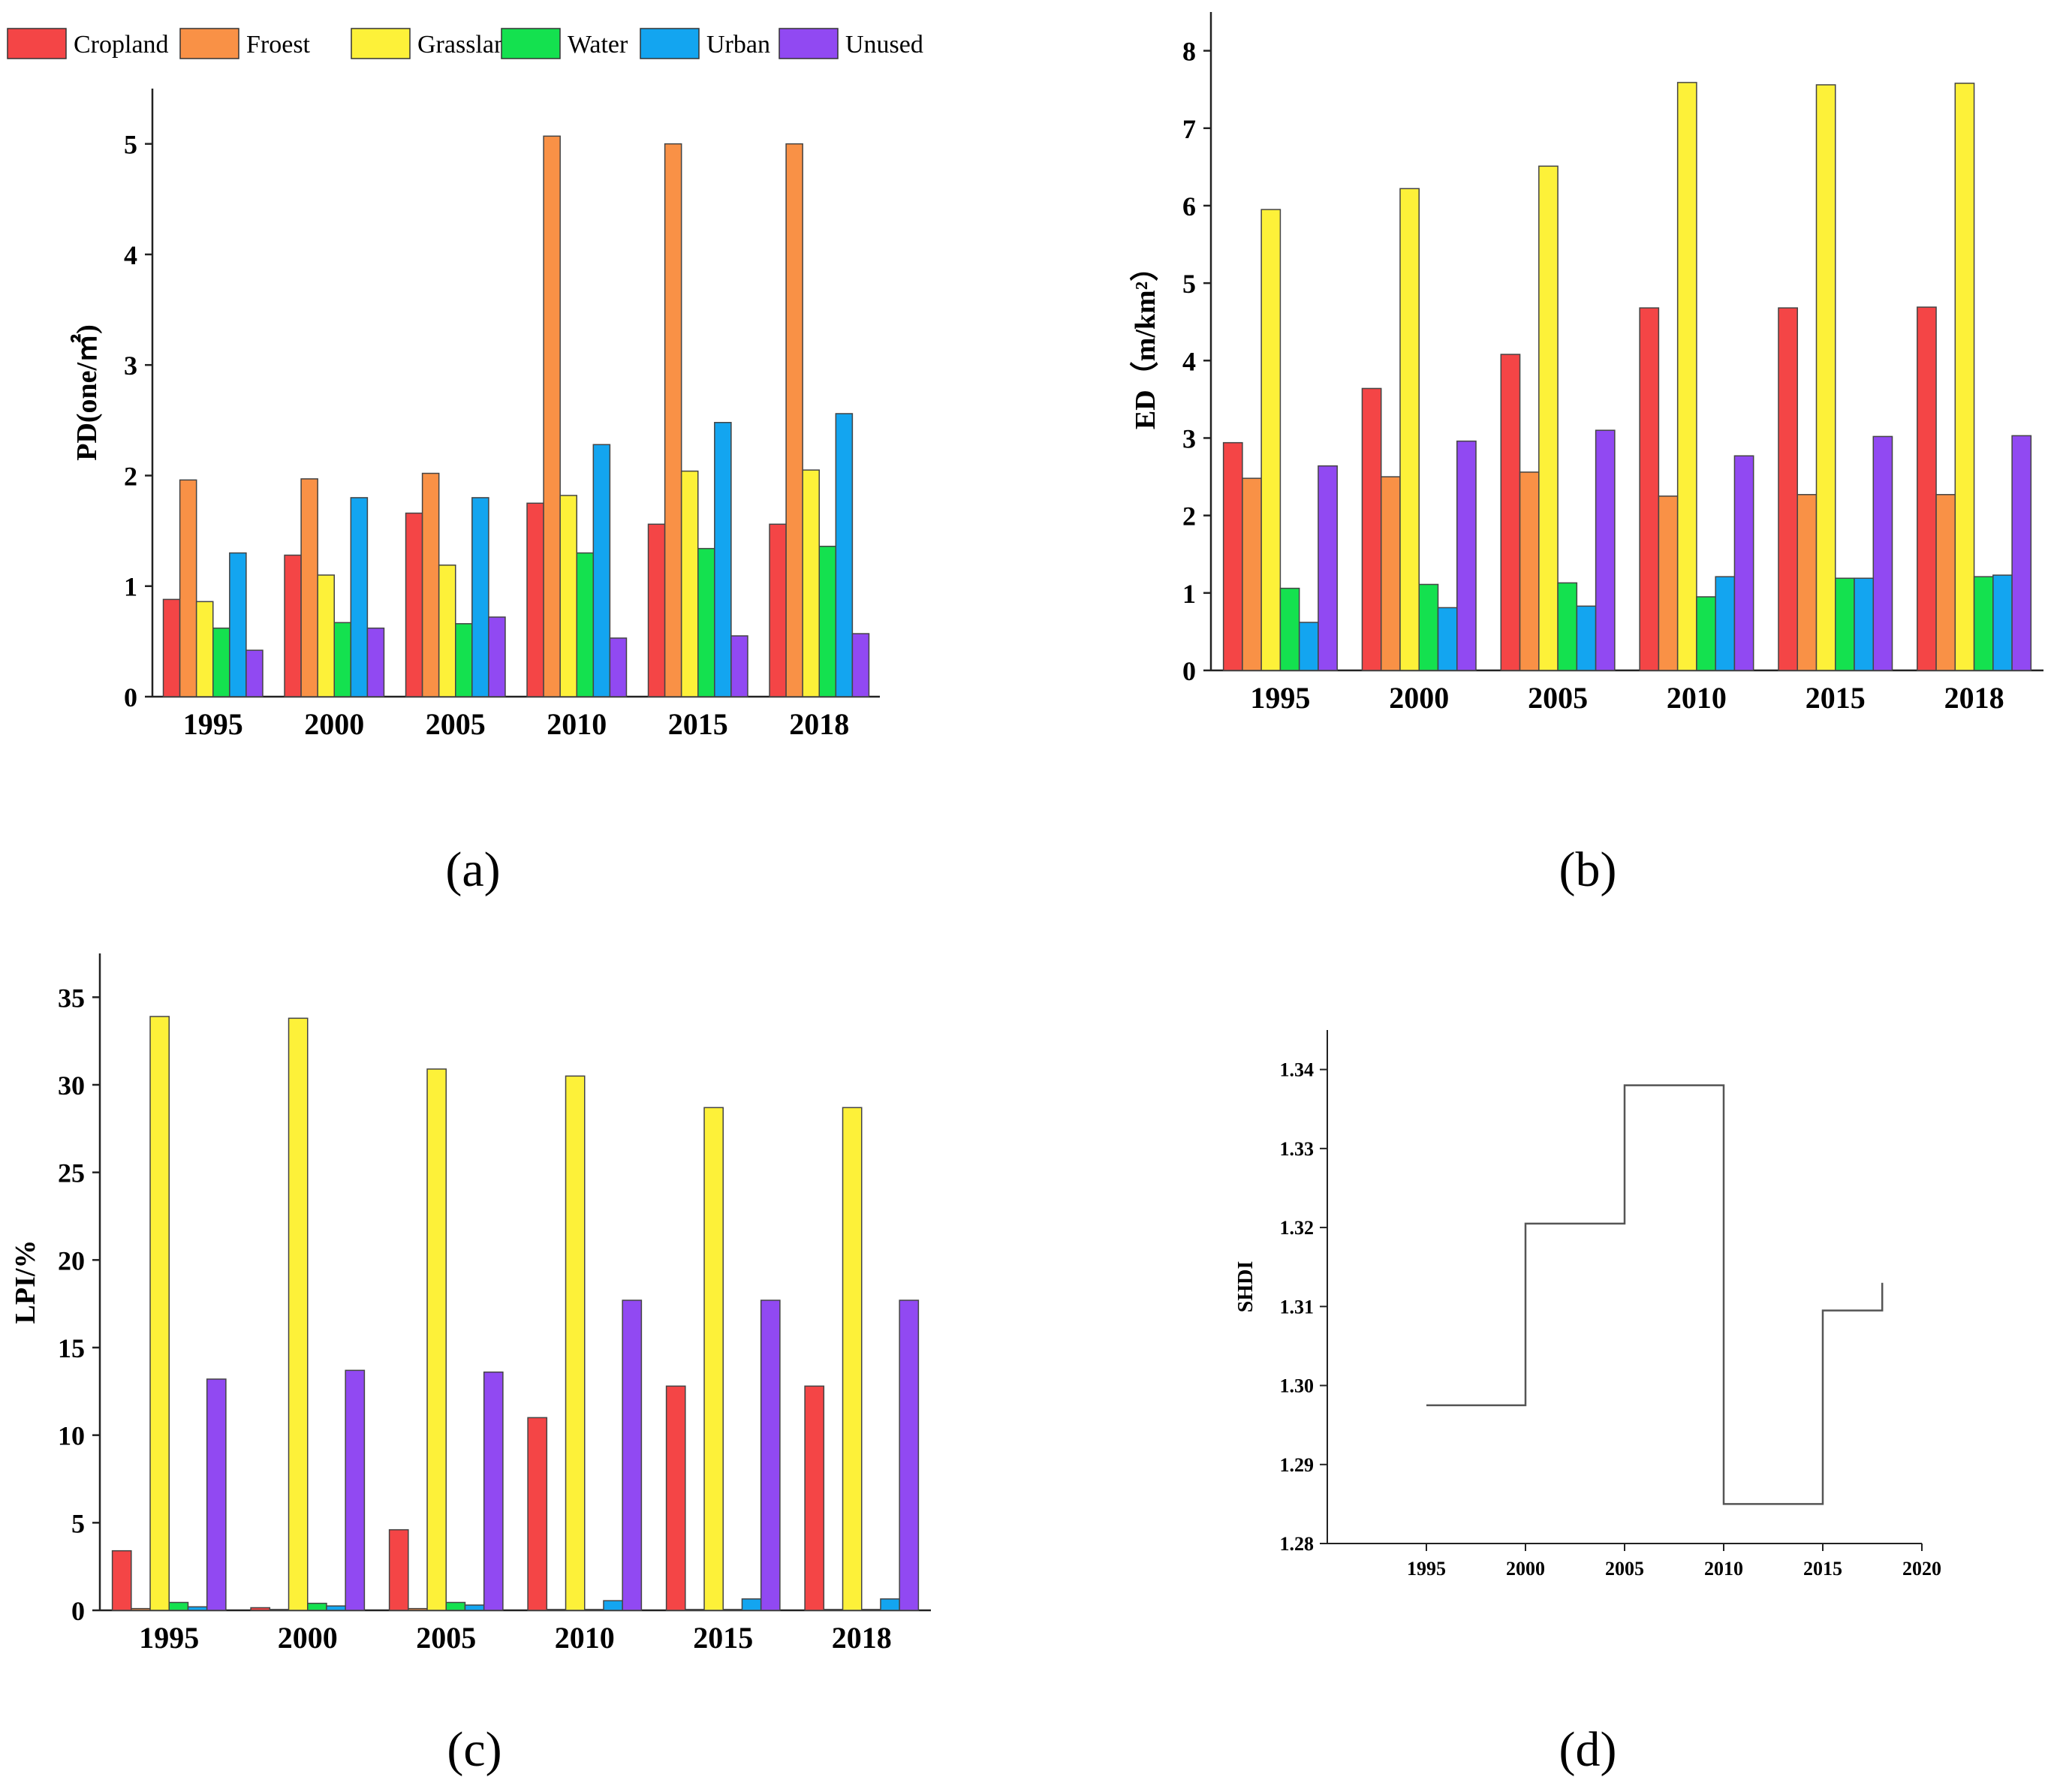 The width and height of the screenshot is (2054, 1792). I want to click on y-tick-label: 1.34, so click(1297, 1070).